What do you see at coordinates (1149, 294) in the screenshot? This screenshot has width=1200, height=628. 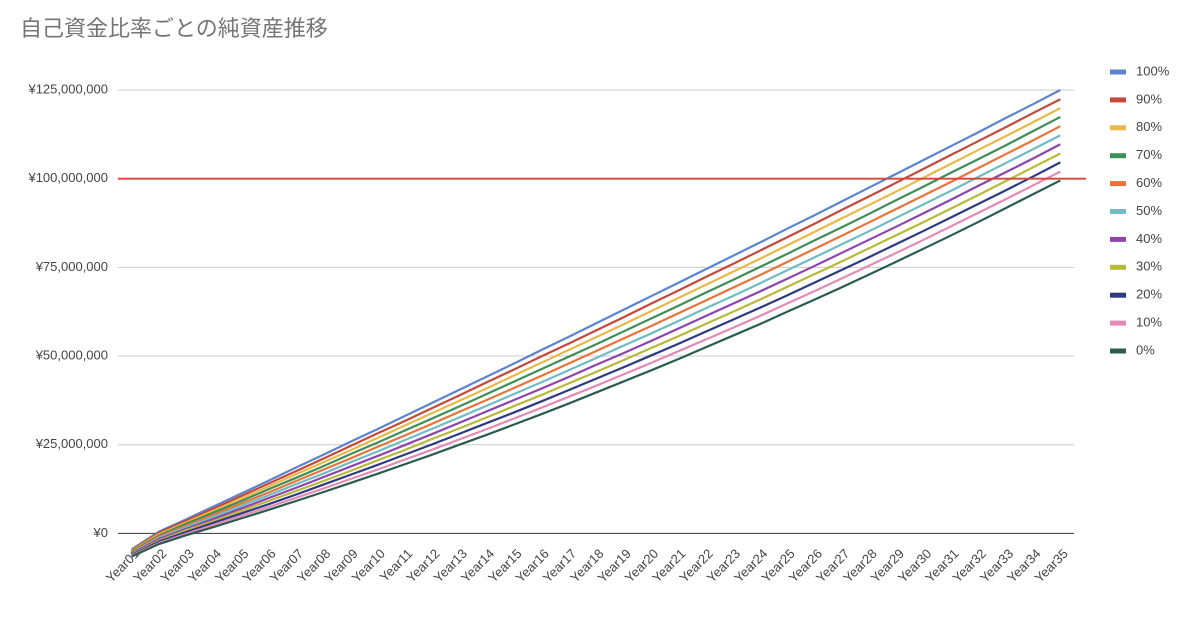 I see `legend-label: 20%` at bounding box center [1149, 294].